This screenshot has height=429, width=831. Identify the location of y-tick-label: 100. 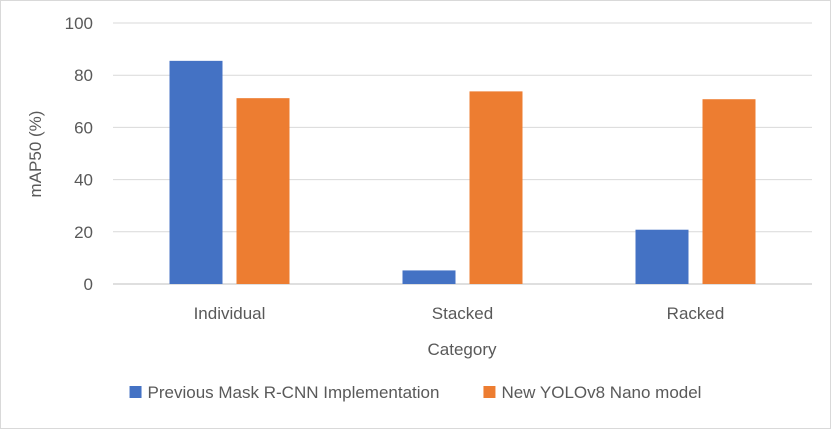
(79, 23).